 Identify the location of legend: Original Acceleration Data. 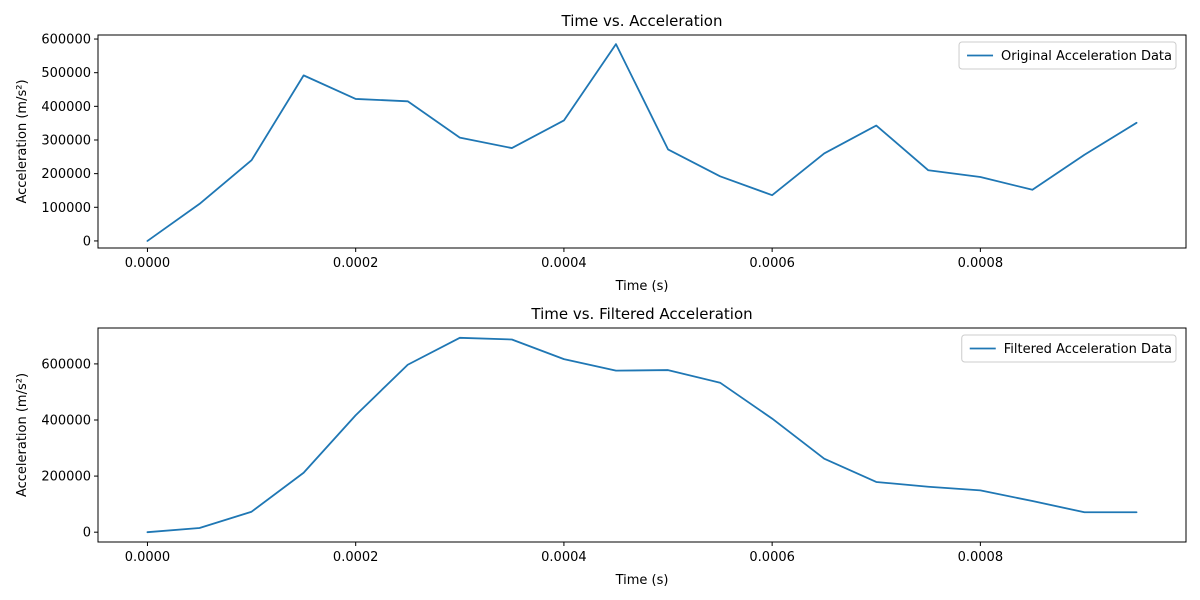
(1067, 55).